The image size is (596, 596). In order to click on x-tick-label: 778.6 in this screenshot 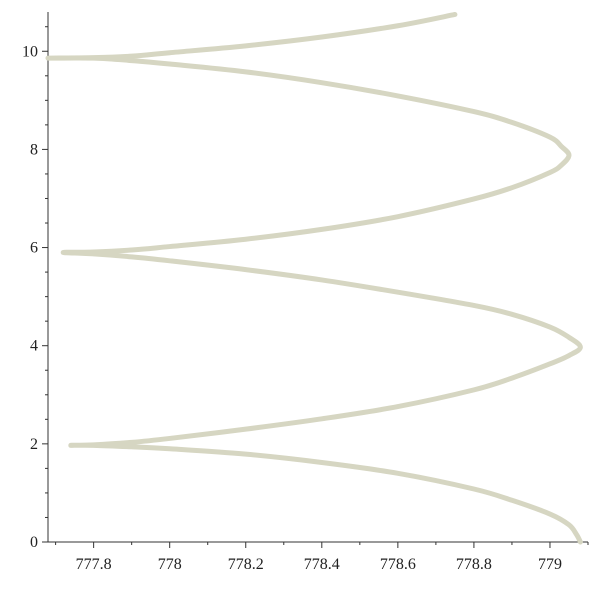, I will do `click(398, 564)`.